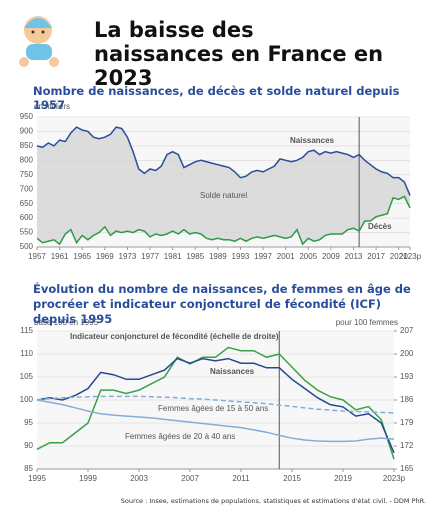 The image size is (434, 520). Describe the element at coordinates (213, 408) in the screenshot. I see `series-label: Femmes âgées de 15 à 50 ans` at that location.